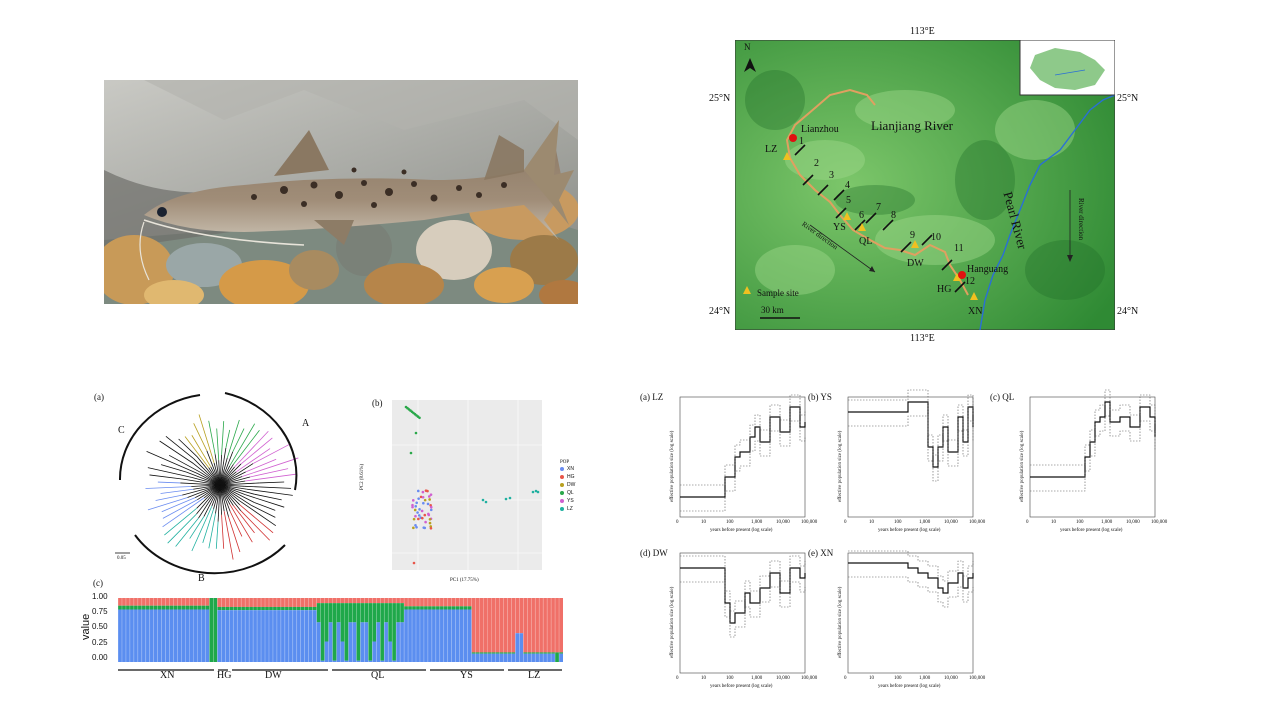  I want to click on lat25-left-label: 25°N, so click(720, 98).